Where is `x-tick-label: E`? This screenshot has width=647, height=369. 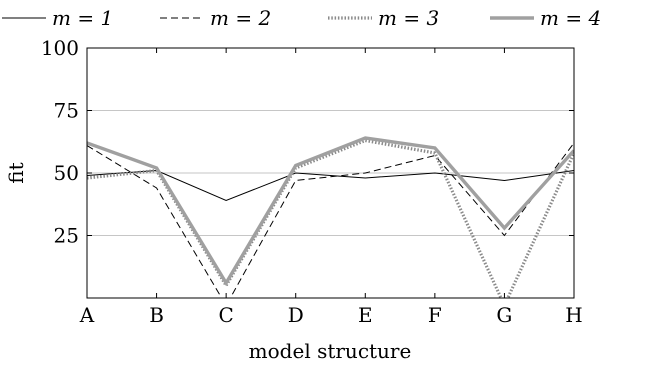
x-tick-label: E is located at coordinates (365, 315).